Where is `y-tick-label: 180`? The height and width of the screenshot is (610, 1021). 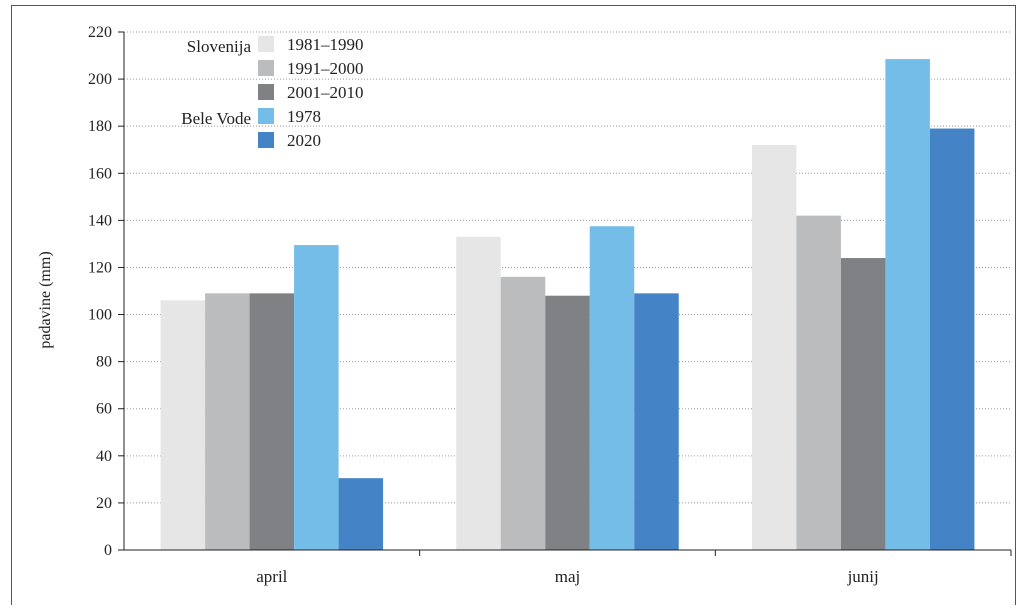
y-tick-label: 180 is located at coordinates (100, 126).